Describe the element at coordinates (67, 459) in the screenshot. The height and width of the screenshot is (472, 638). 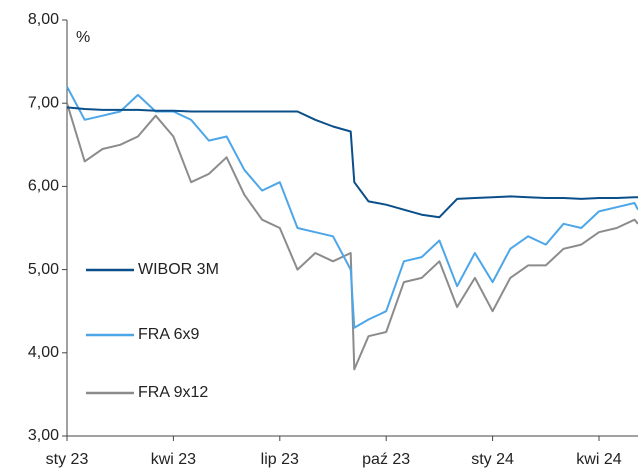
I see `x-tick-label: sty 23` at that location.